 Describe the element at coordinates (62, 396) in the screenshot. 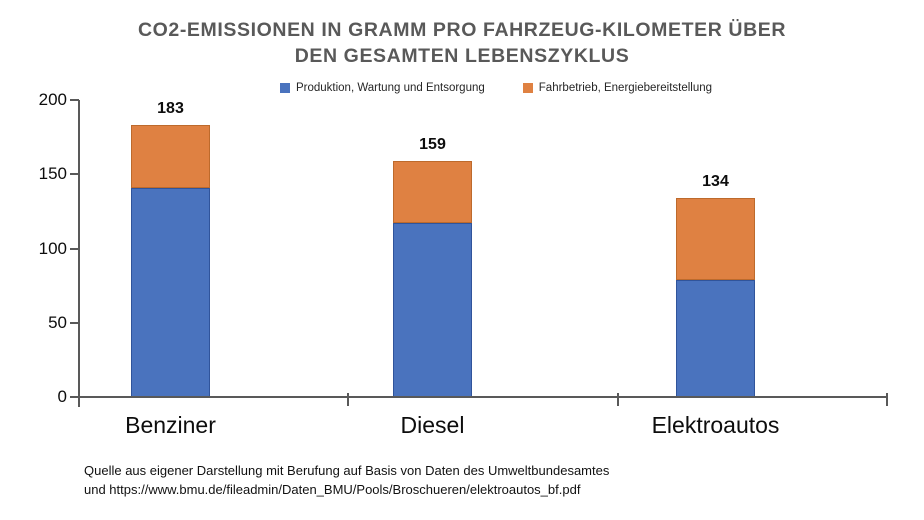

I see `y-axis-tick-label: 0` at that location.